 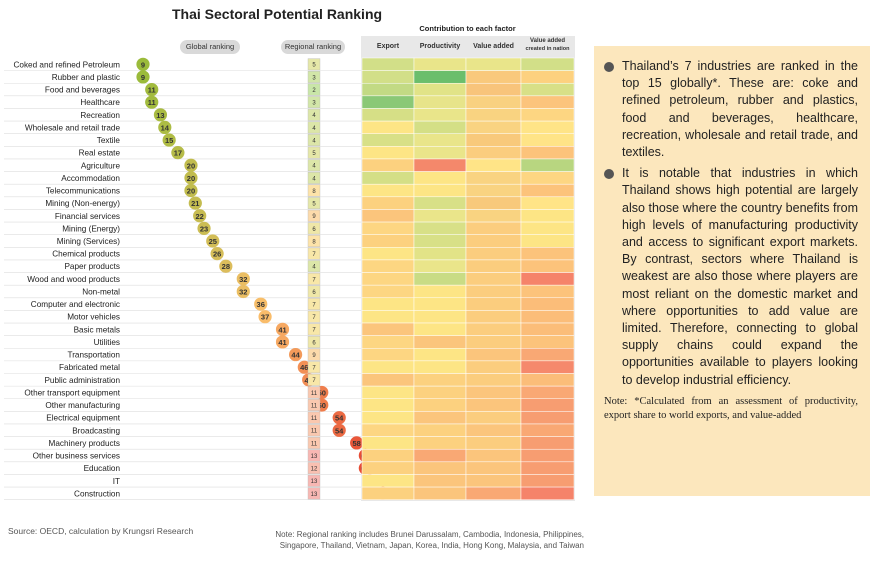 What do you see at coordinates (547, 49) in the screenshot?
I see `factor-header: created in nation` at bounding box center [547, 49].